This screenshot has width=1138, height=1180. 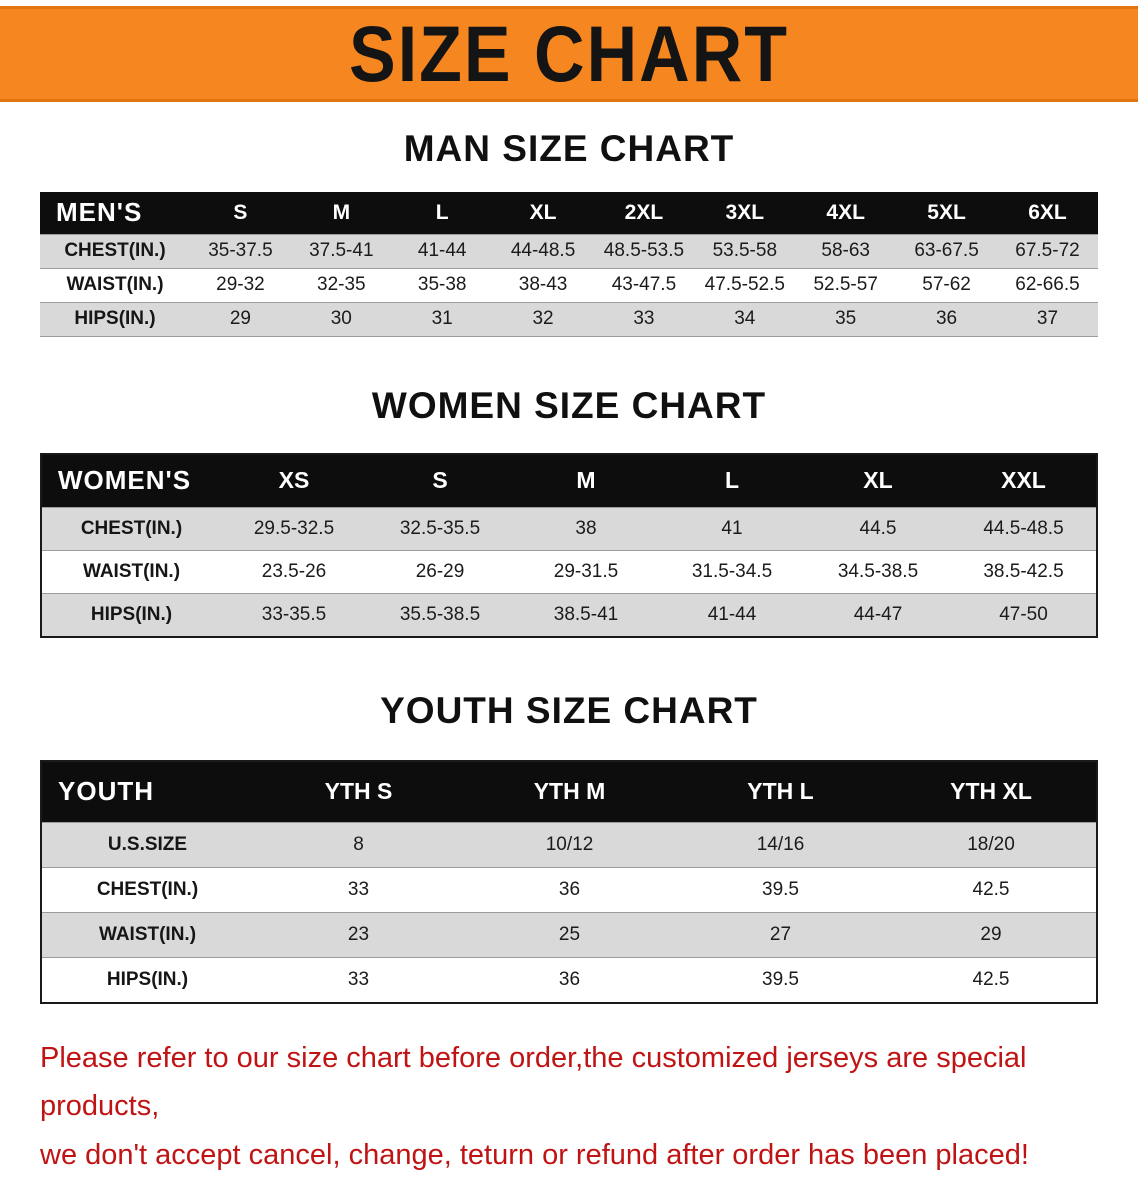 I want to click on value-cell: 32.5-35.5, so click(x=440, y=528).